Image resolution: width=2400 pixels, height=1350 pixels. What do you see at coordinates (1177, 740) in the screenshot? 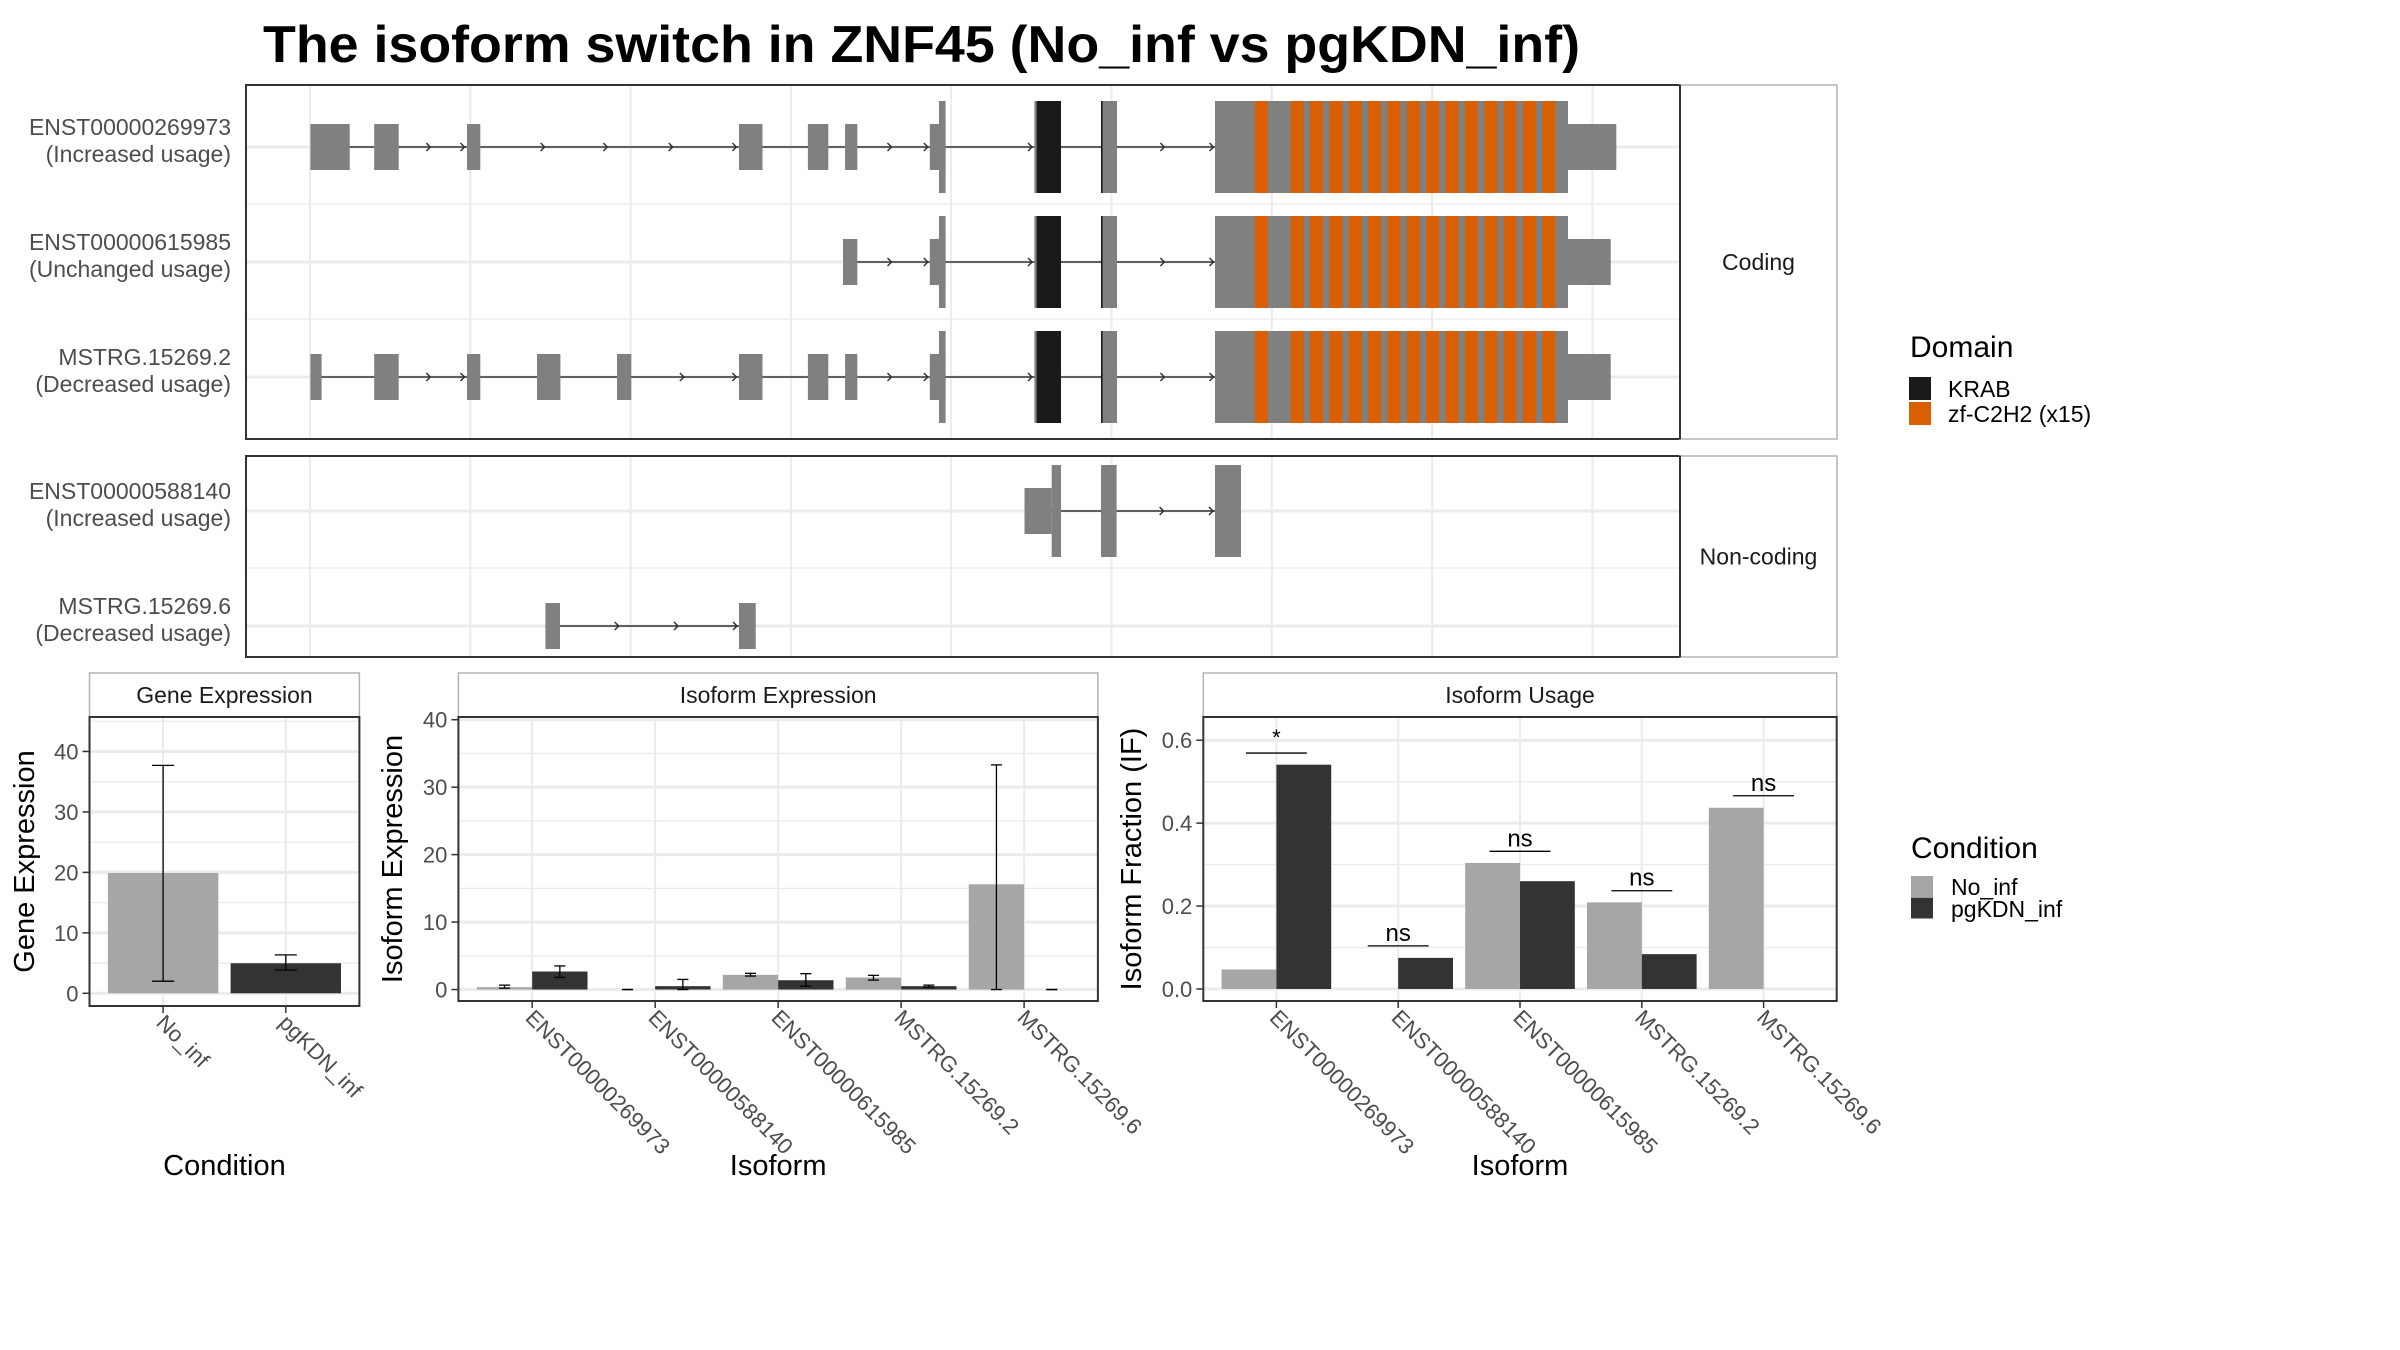
I see `y-tick-label: 0.6` at bounding box center [1177, 740].